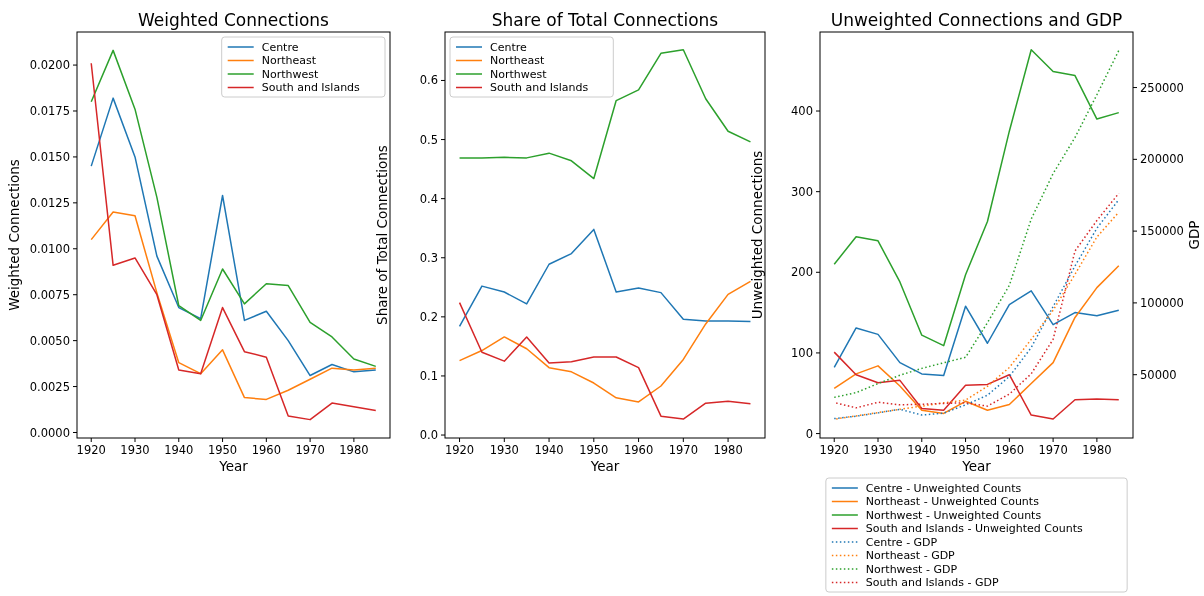 Image resolution: width=1204 pixels, height=596 pixels. Describe the element at coordinates (49, 432) in the screenshot. I see `y-tick-label: 0.0000` at that location.